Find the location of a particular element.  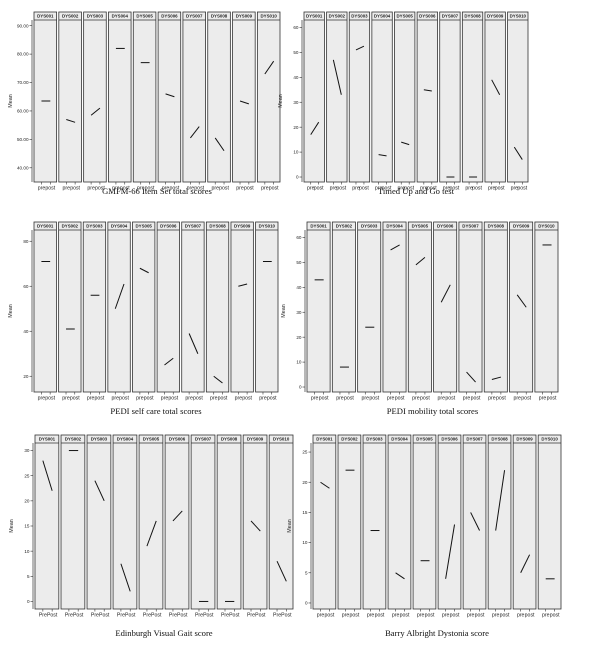

strip-label: DYS009 is located at coordinates (521, 226).